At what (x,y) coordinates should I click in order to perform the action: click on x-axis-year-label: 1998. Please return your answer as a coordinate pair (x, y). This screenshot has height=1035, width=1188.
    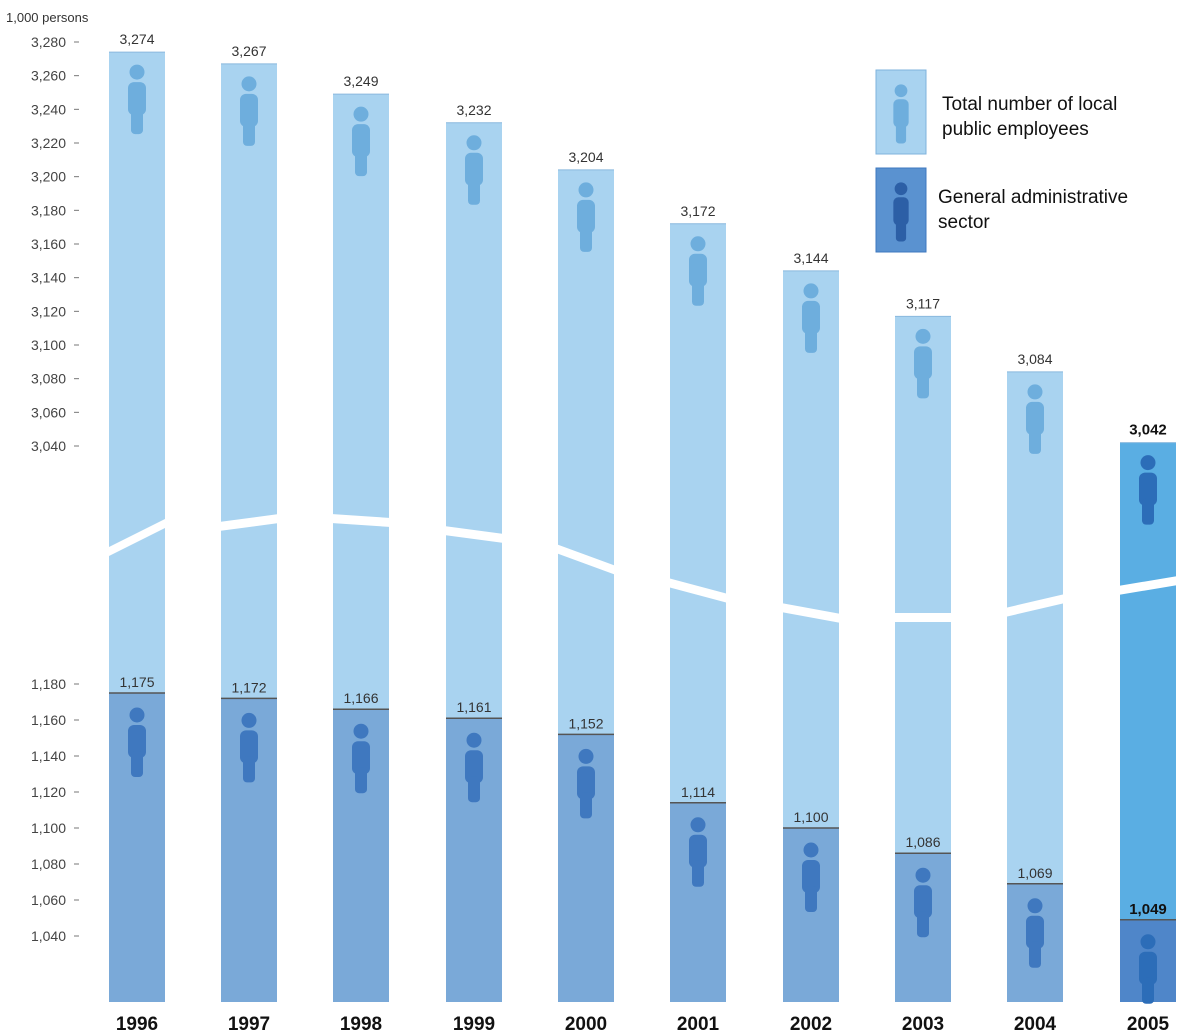
    Looking at the image, I should click on (361, 1024).